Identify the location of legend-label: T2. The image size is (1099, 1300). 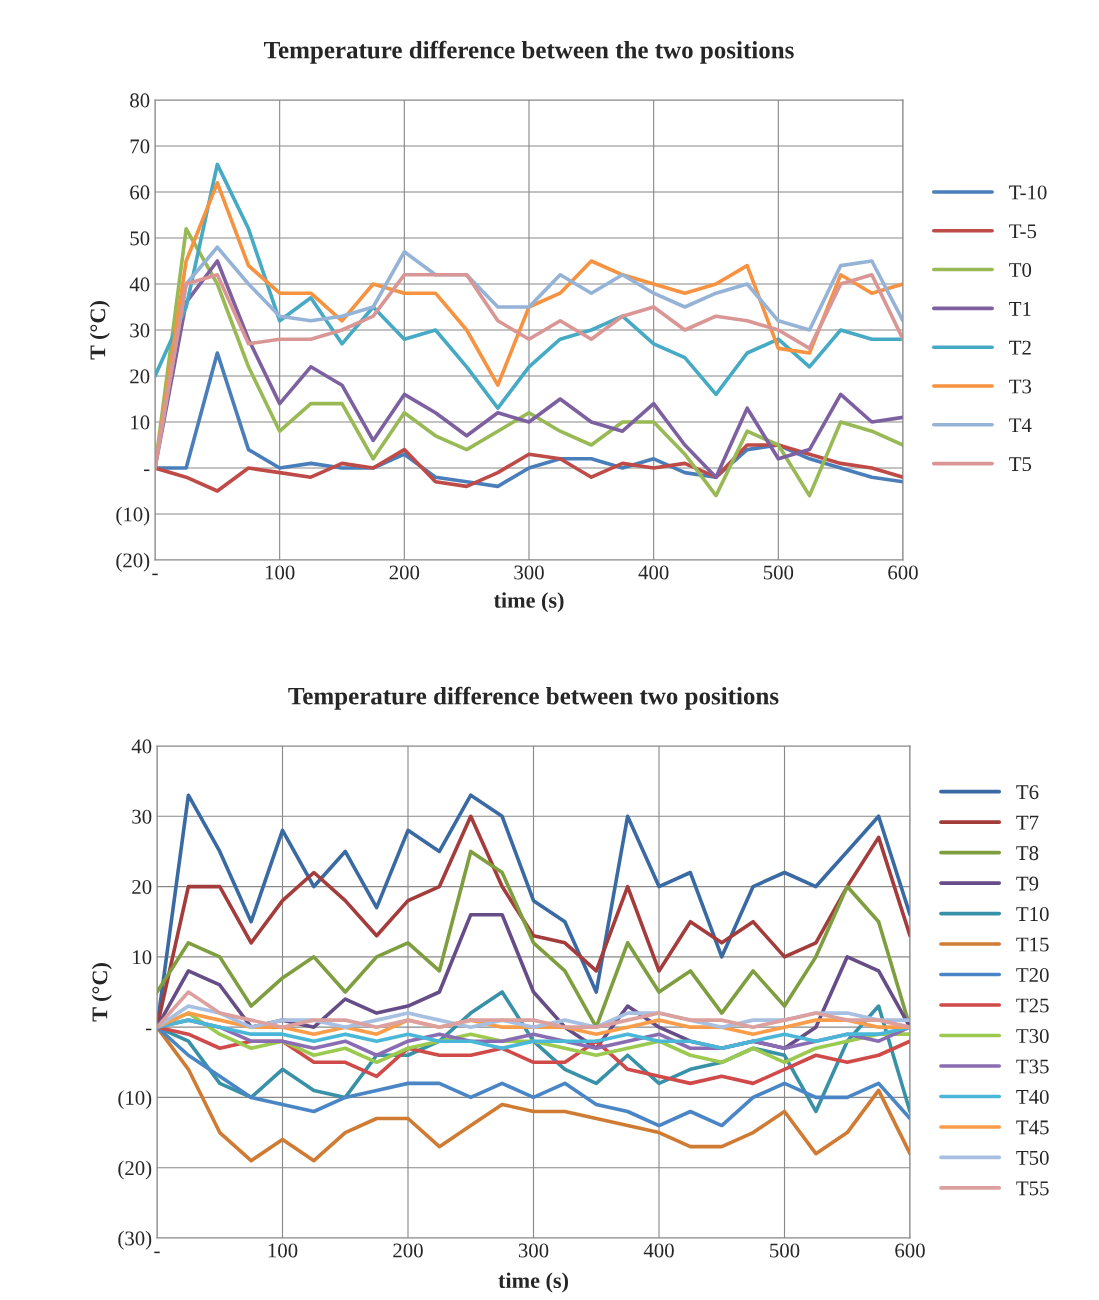
(1020, 347).